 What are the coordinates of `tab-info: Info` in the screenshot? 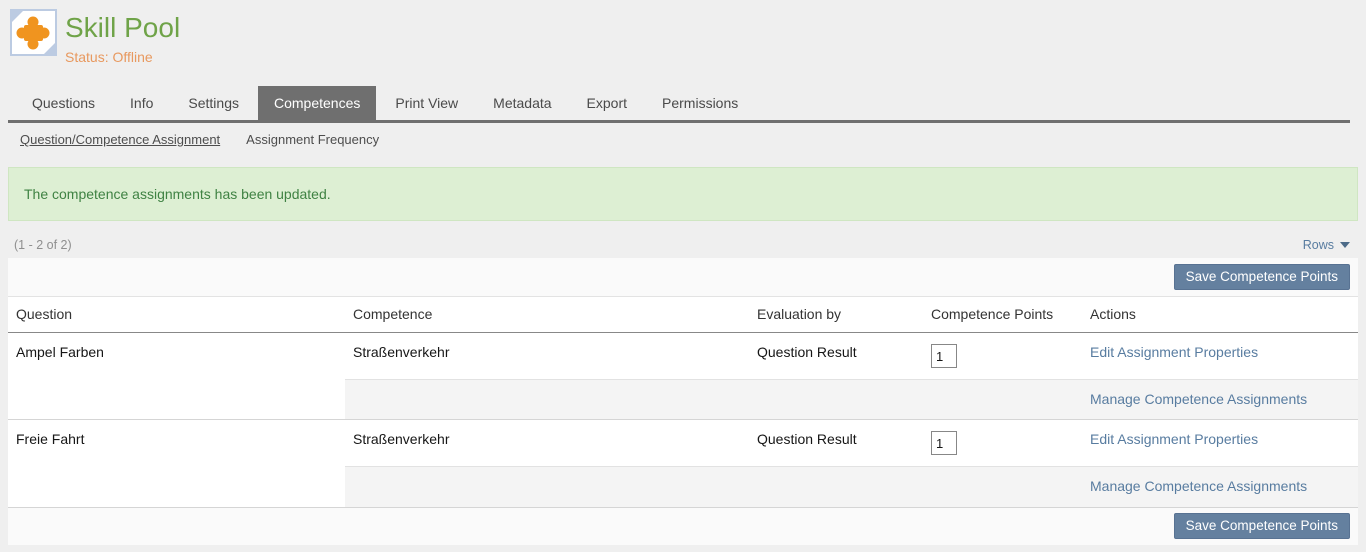 It's located at (142, 103).